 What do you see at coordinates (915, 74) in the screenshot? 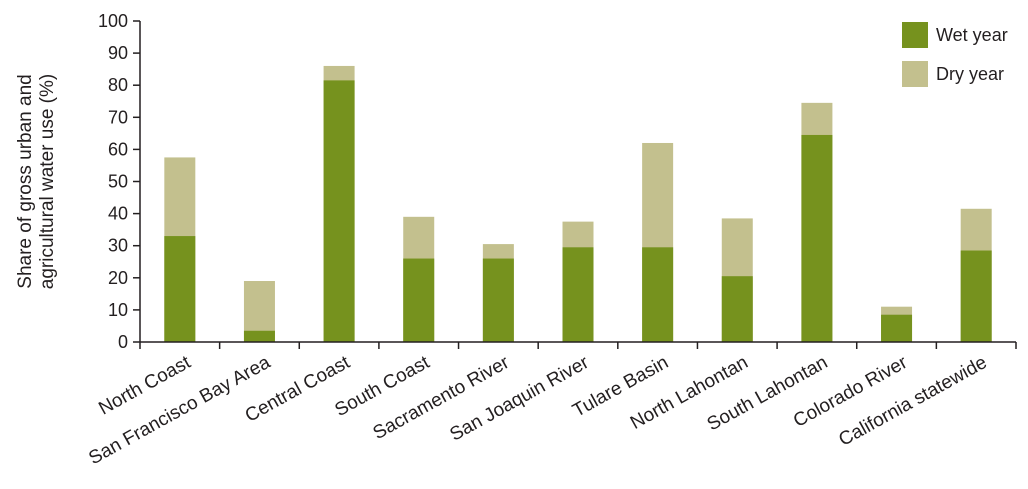
I see `legend-swatch-dry-year` at bounding box center [915, 74].